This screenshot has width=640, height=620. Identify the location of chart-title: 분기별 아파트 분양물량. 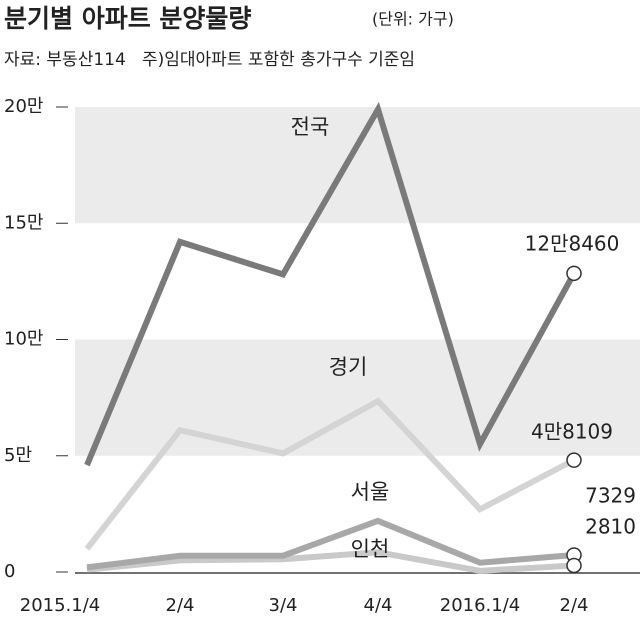
(127, 18).